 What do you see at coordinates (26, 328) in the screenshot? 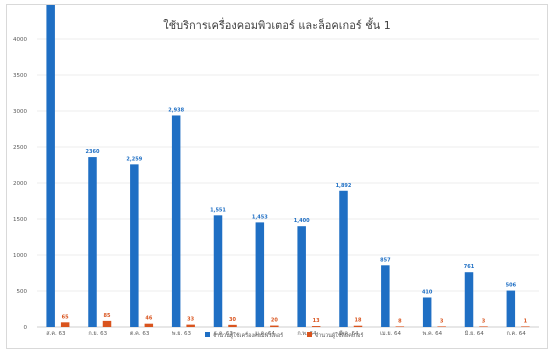
I see `y-tick-label: 0` at bounding box center [26, 328].